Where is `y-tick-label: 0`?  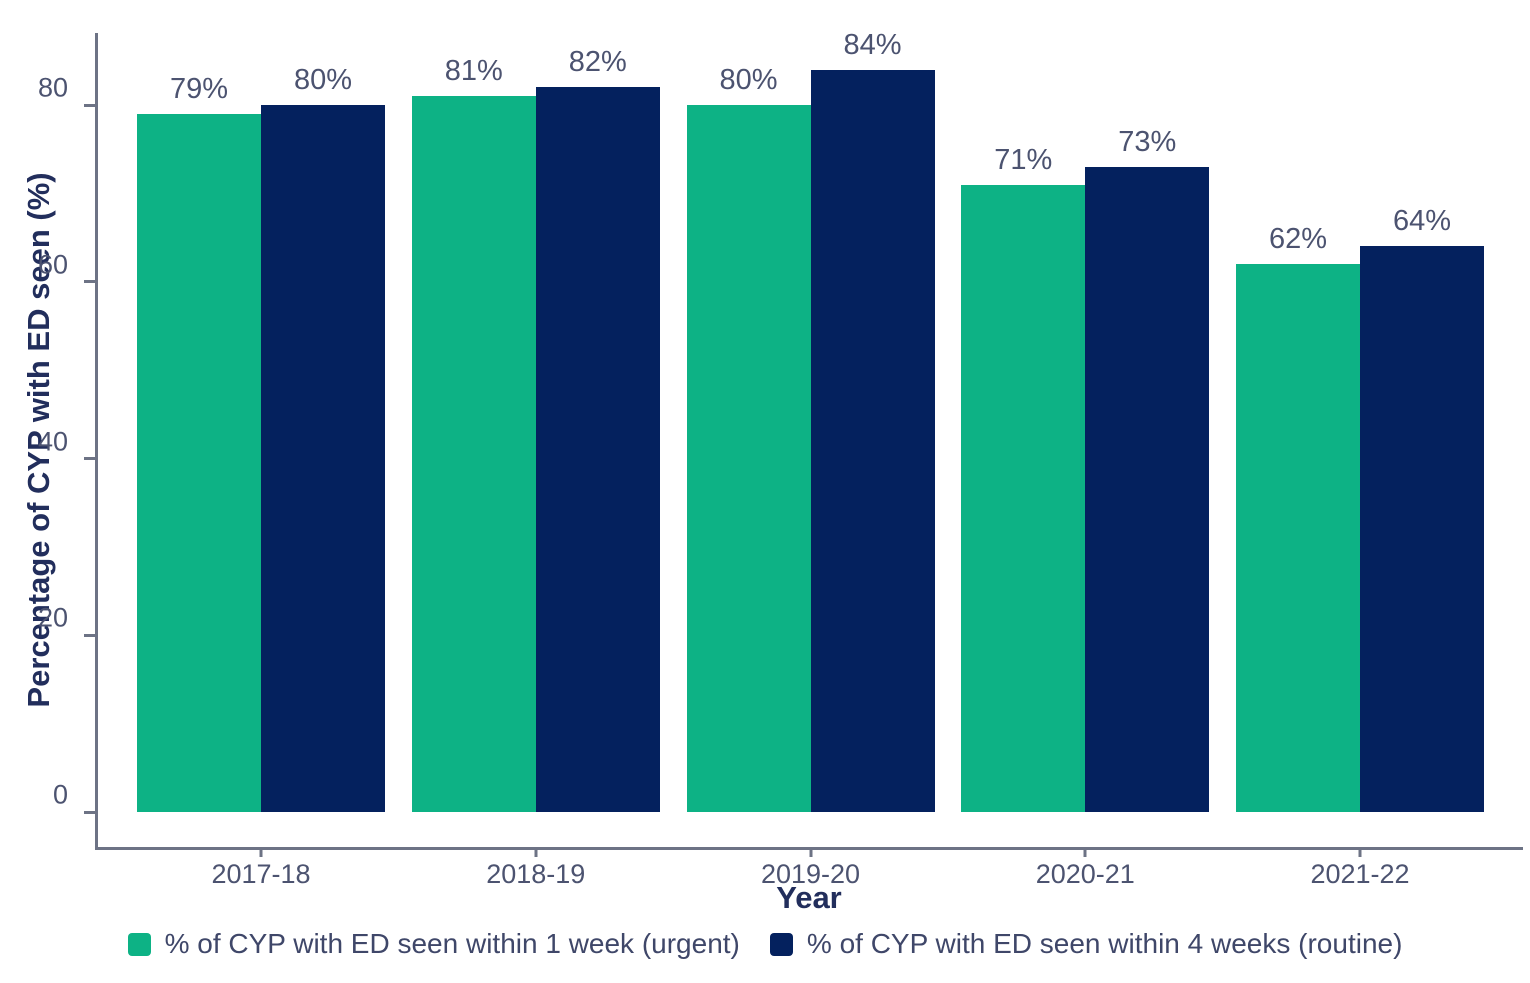 y-tick-label: 0 is located at coordinates (60, 794).